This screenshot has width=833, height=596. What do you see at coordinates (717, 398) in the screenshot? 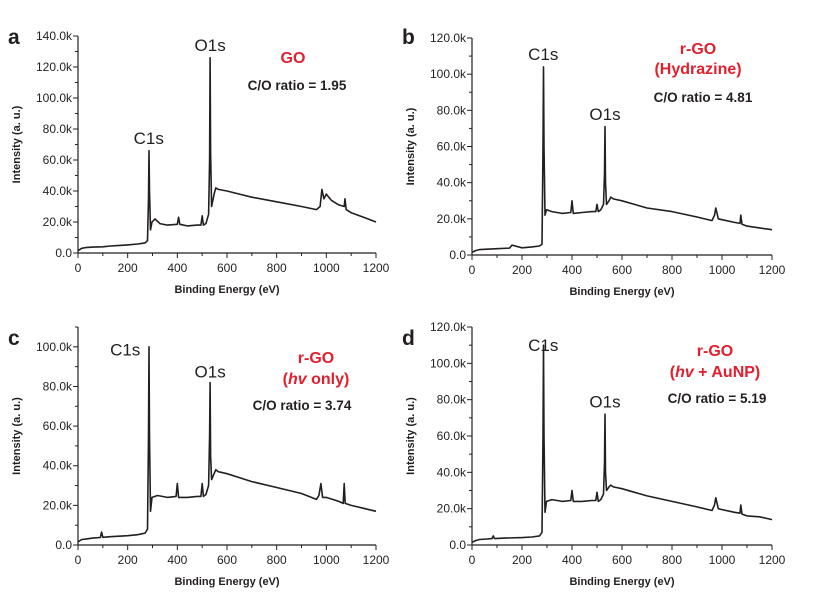
I see `co-ratio-label: C/O ratio = 5.19` at bounding box center [717, 398].